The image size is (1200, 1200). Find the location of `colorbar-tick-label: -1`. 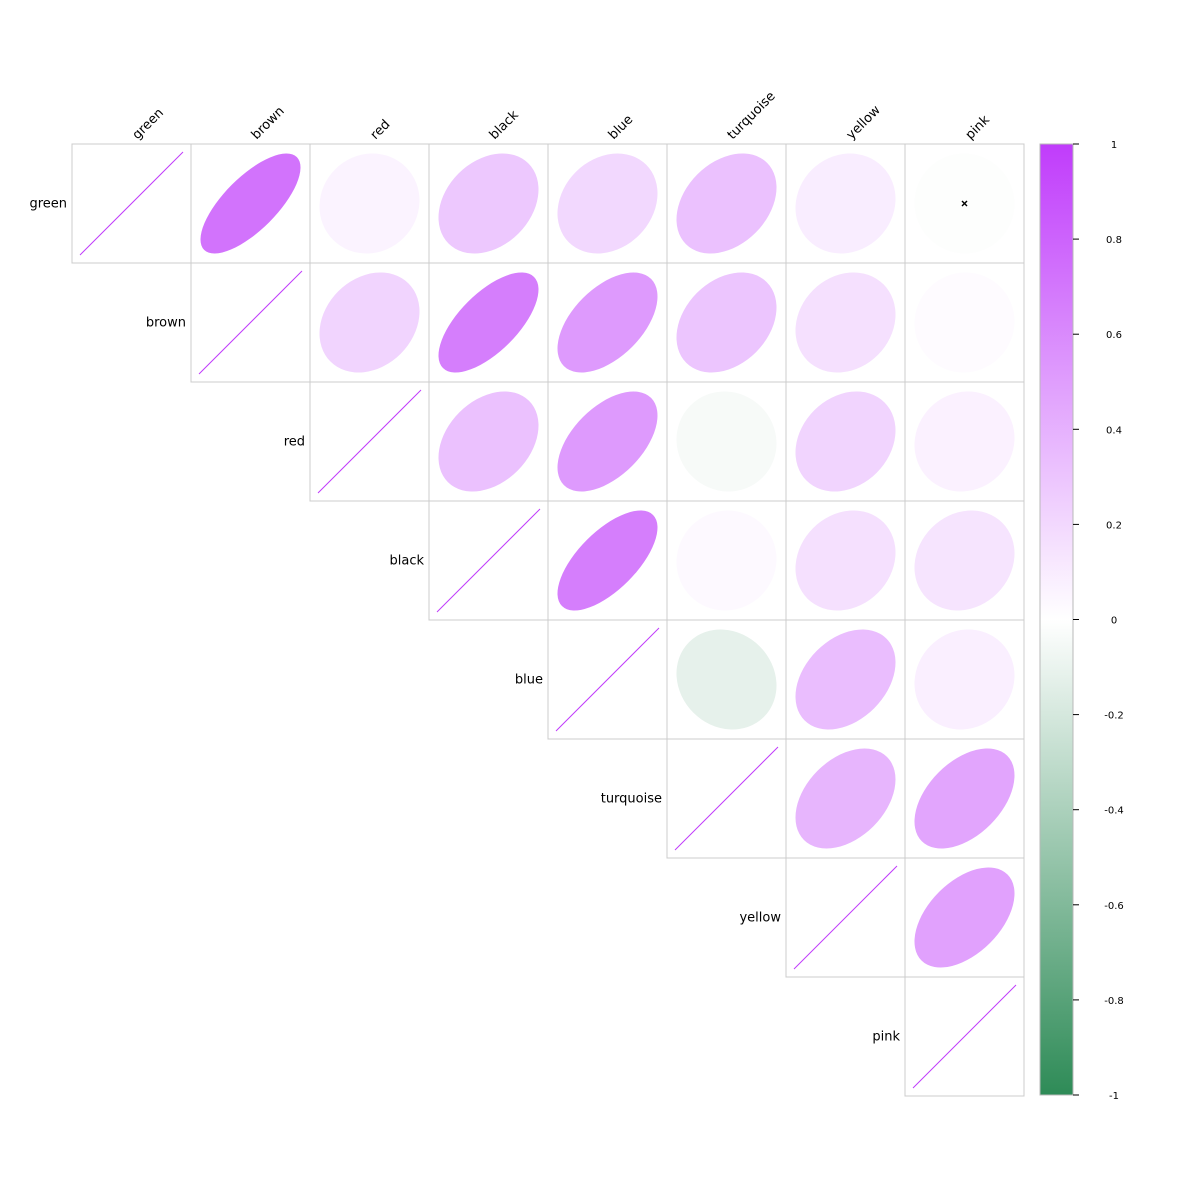

colorbar-tick-label: -1 is located at coordinates (1114, 1096).